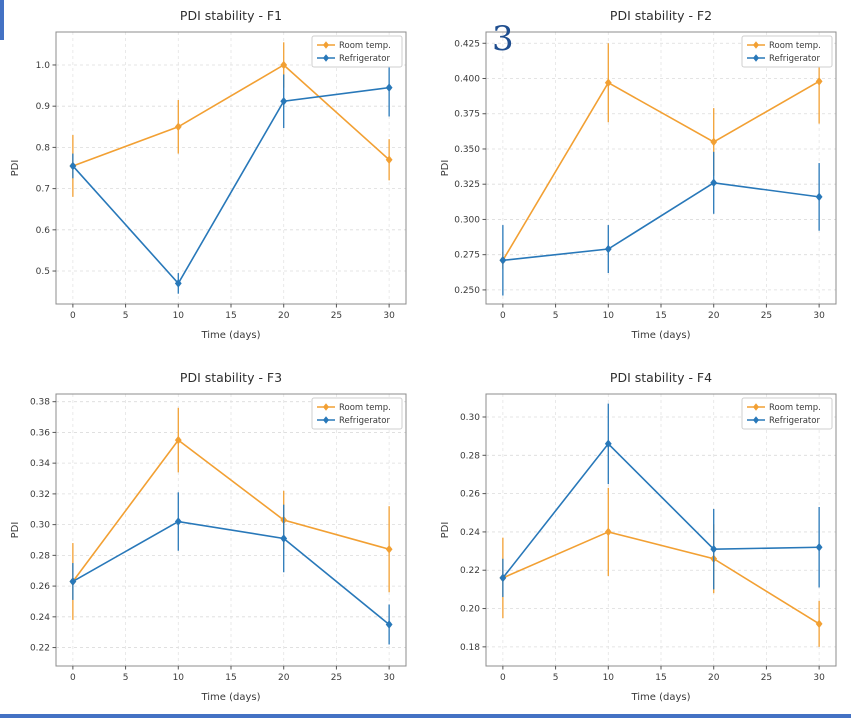  I want to click on y-tick-label: 0.375, so click(467, 115).